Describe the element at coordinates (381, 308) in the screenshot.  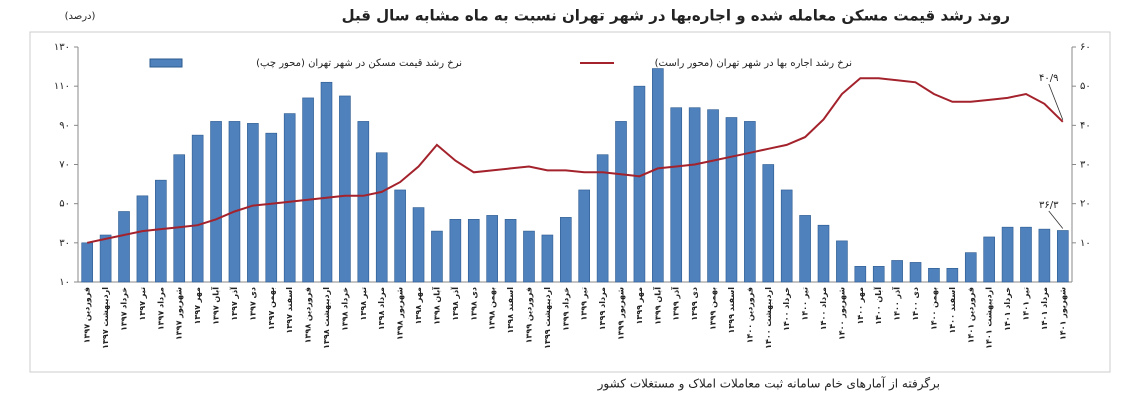
I see `x-tick-label: مرداد ۱۳۹۸` at that location.